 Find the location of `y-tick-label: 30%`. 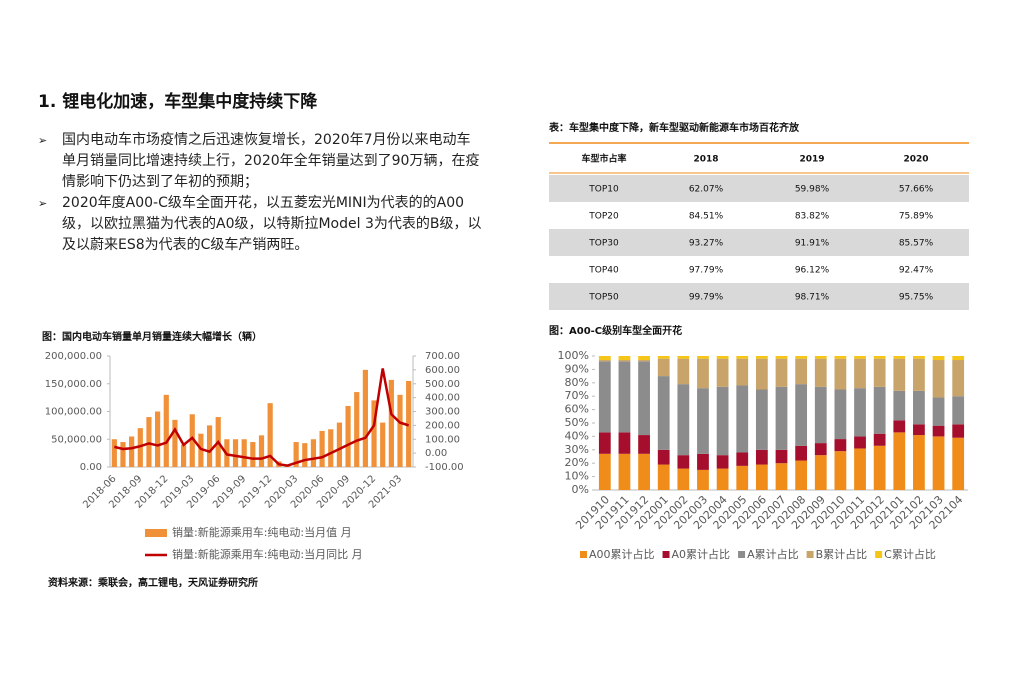

y-tick-label: 30% is located at coordinates (577, 449).